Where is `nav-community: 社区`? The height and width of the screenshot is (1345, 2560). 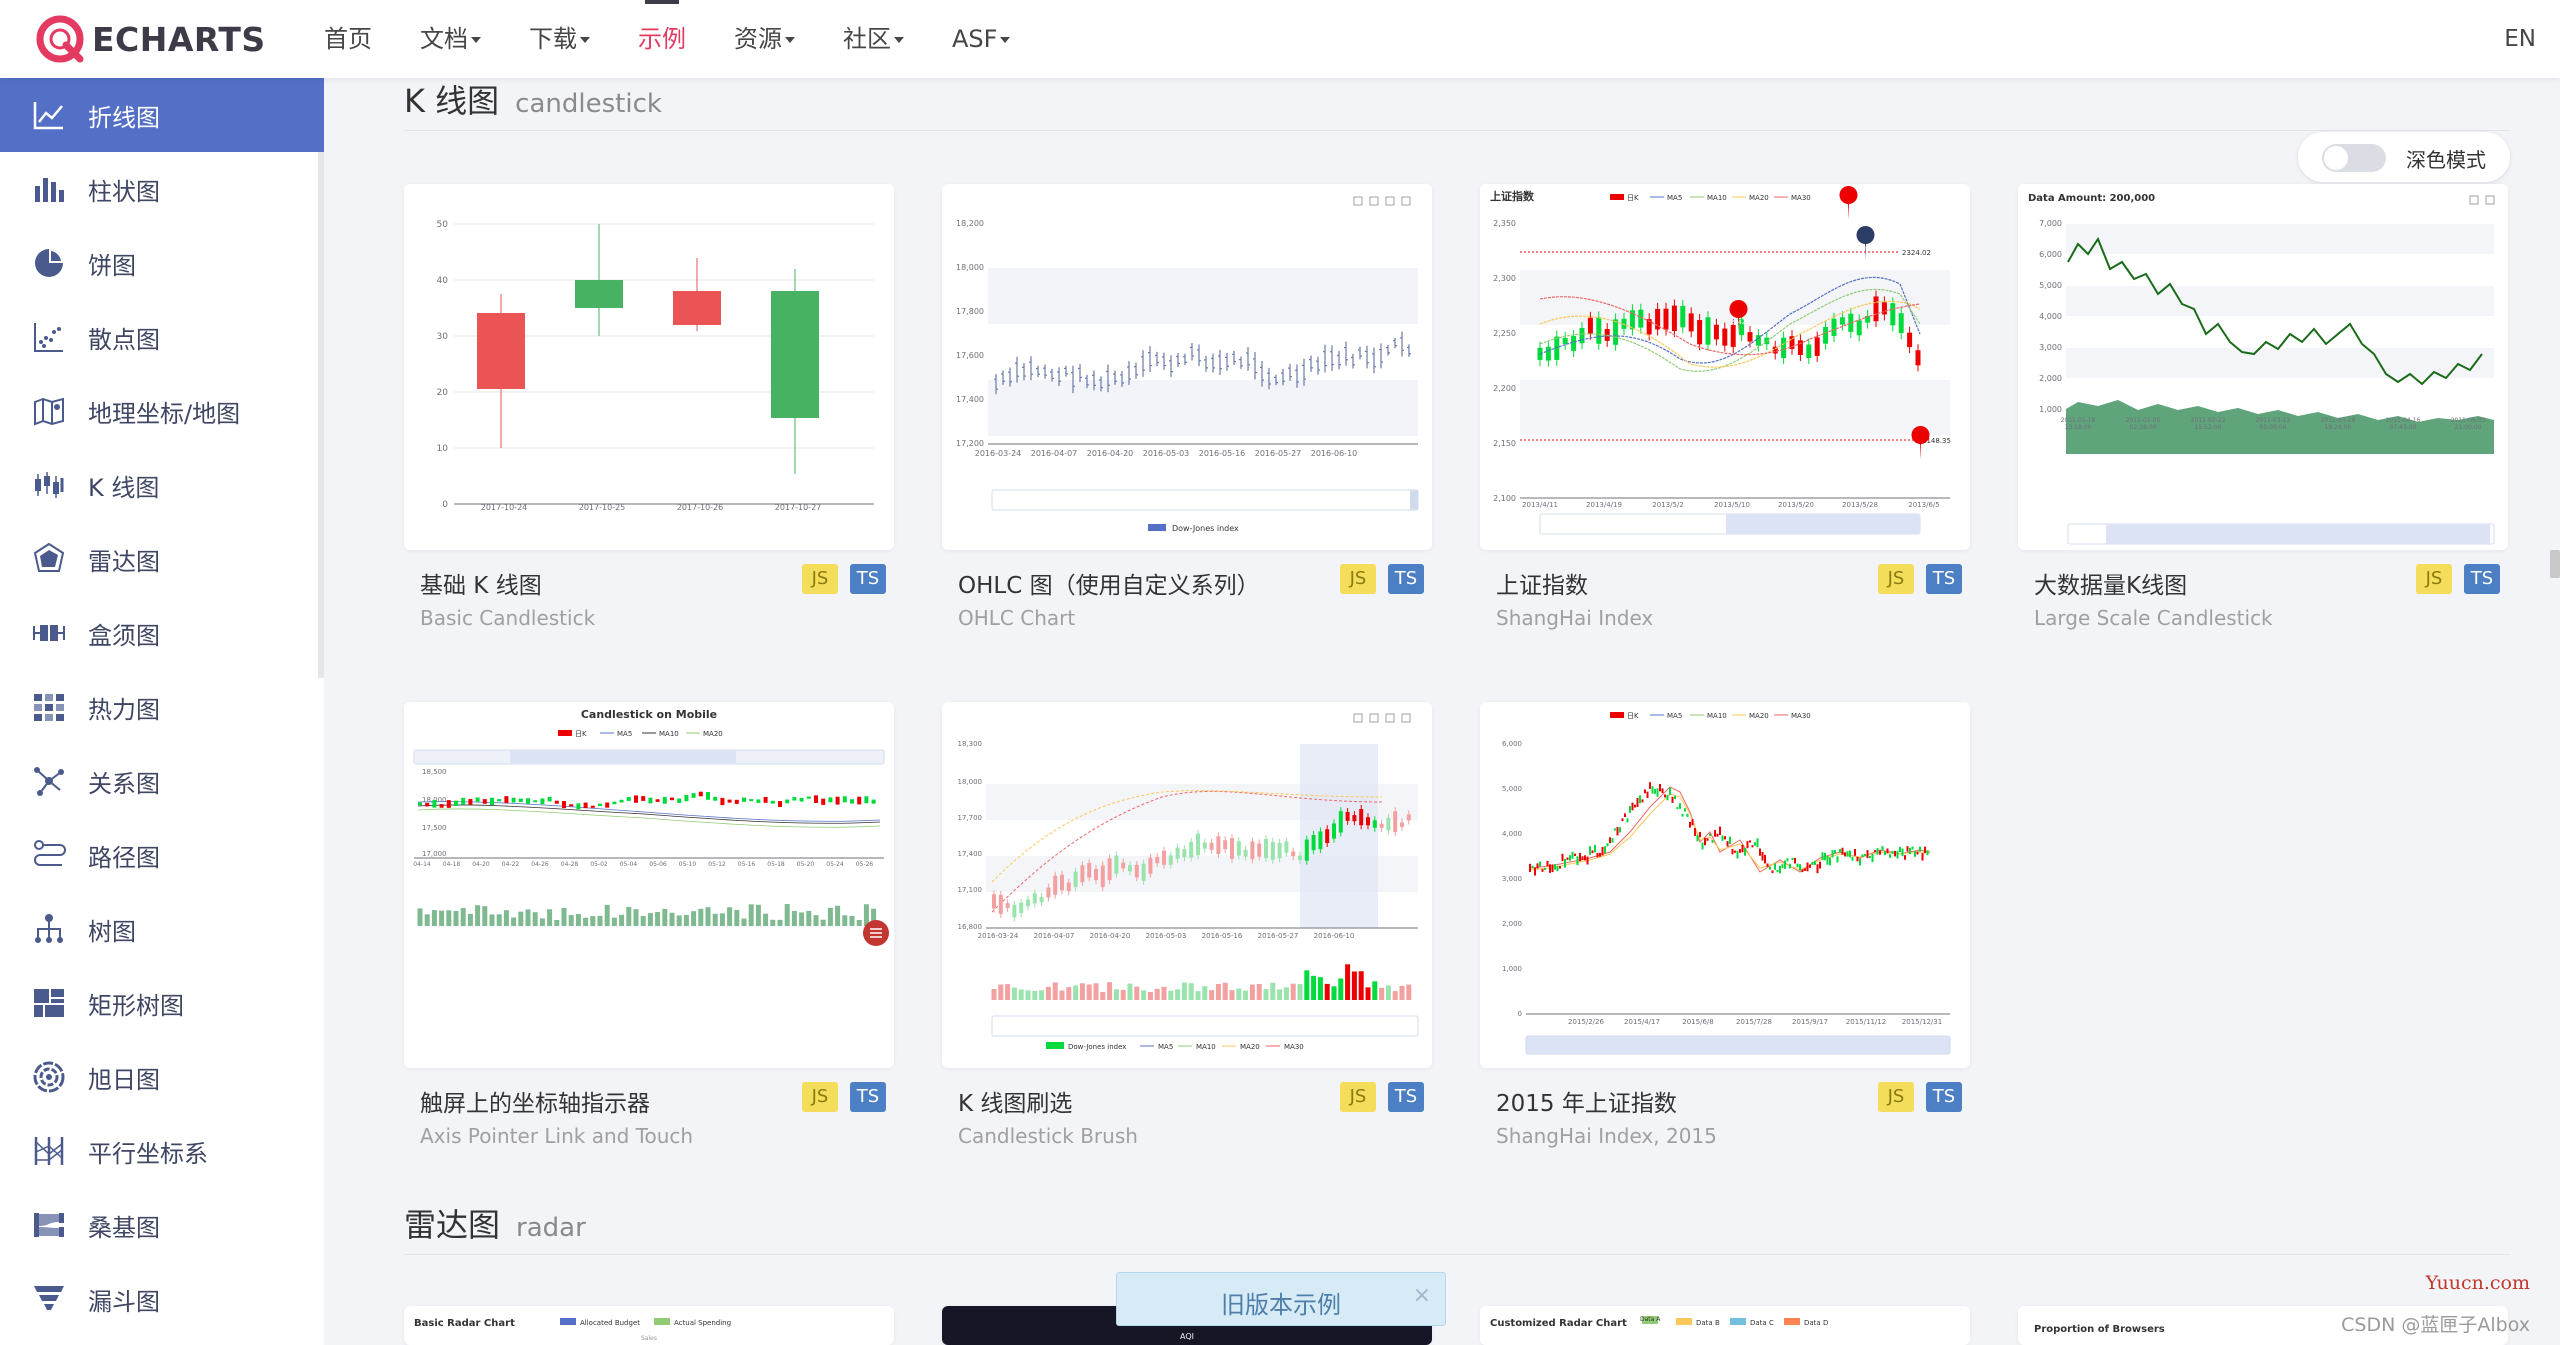
nav-community: 社区 is located at coordinates (873, 39).